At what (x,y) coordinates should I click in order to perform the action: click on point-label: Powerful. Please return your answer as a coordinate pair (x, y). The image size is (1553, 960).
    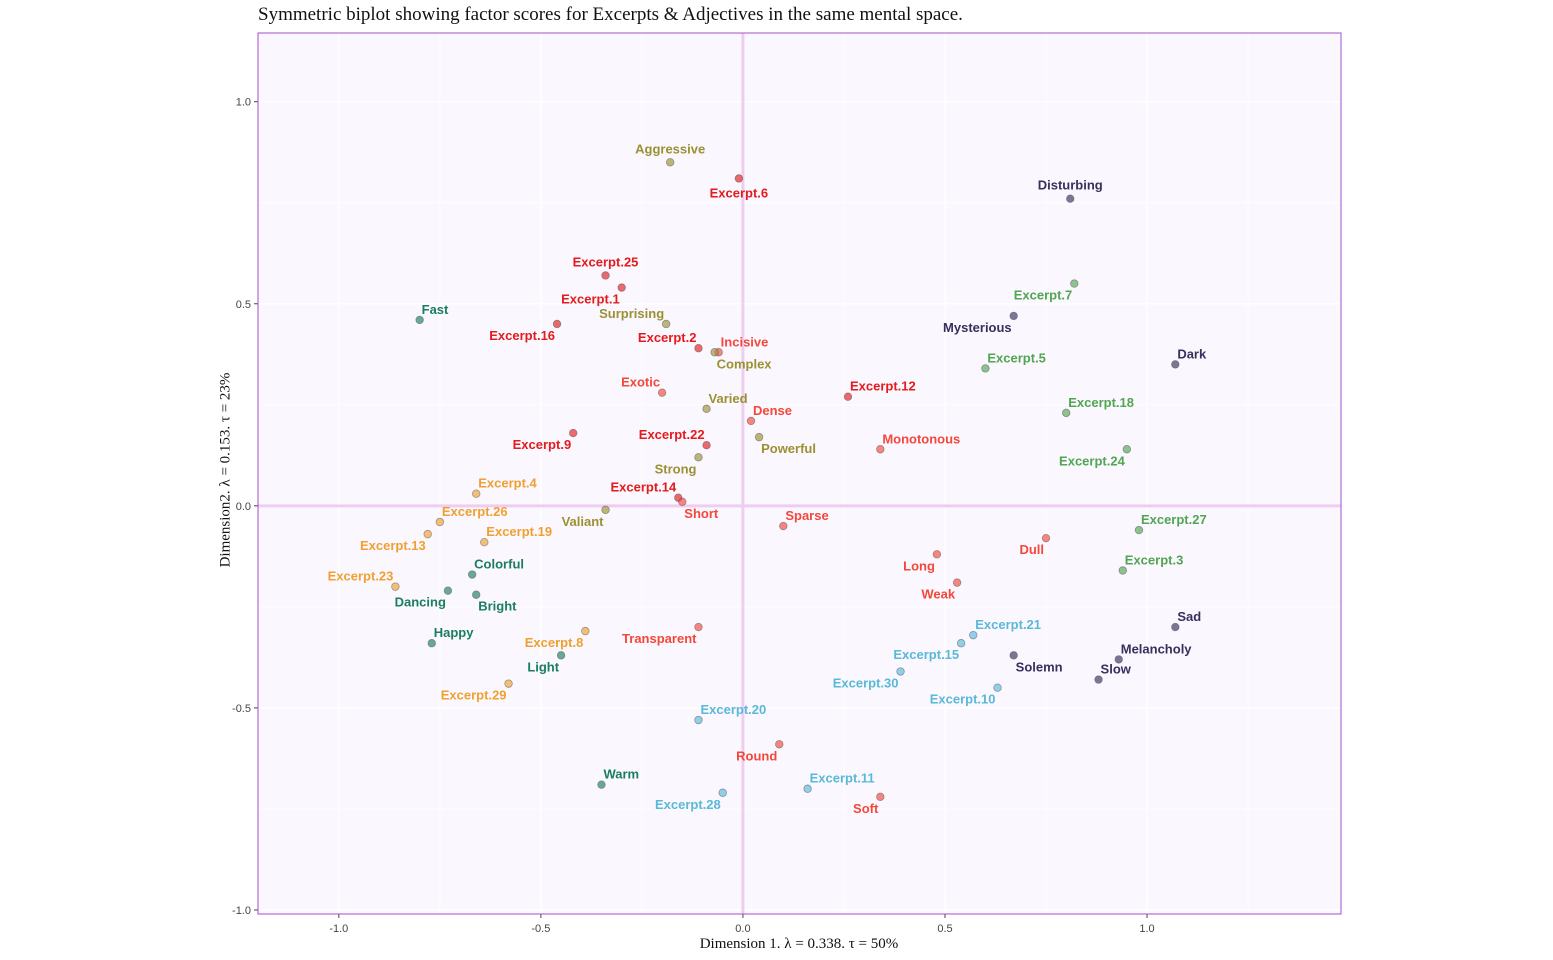
    Looking at the image, I should click on (788, 448).